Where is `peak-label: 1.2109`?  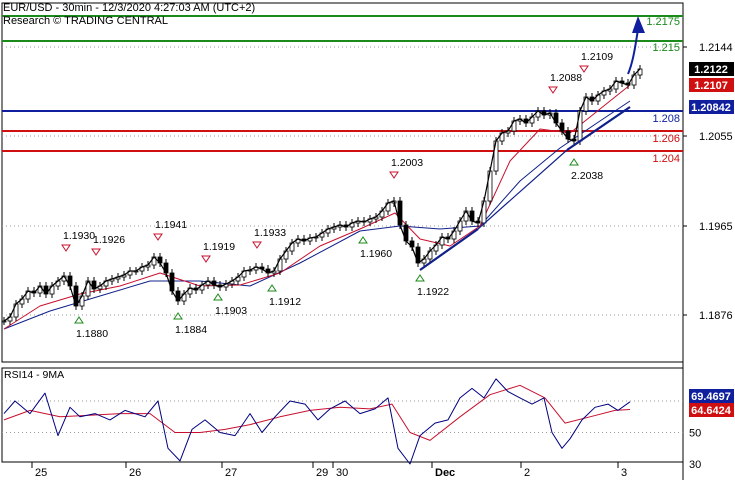
peak-label: 1.2109 is located at coordinates (597, 57).